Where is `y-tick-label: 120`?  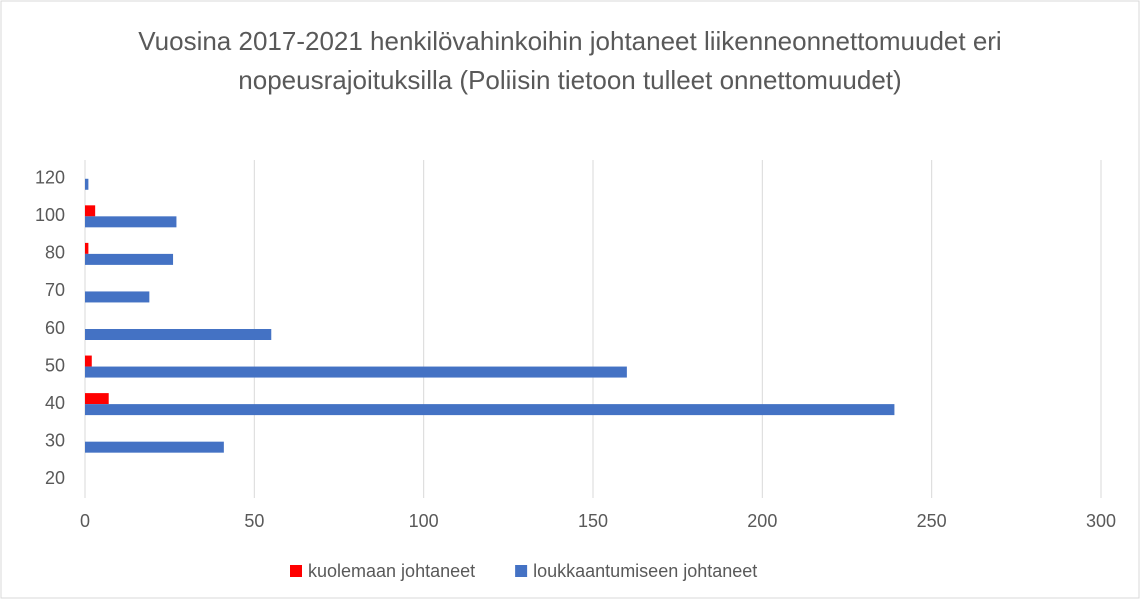 y-tick-label: 120 is located at coordinates (50, 178).